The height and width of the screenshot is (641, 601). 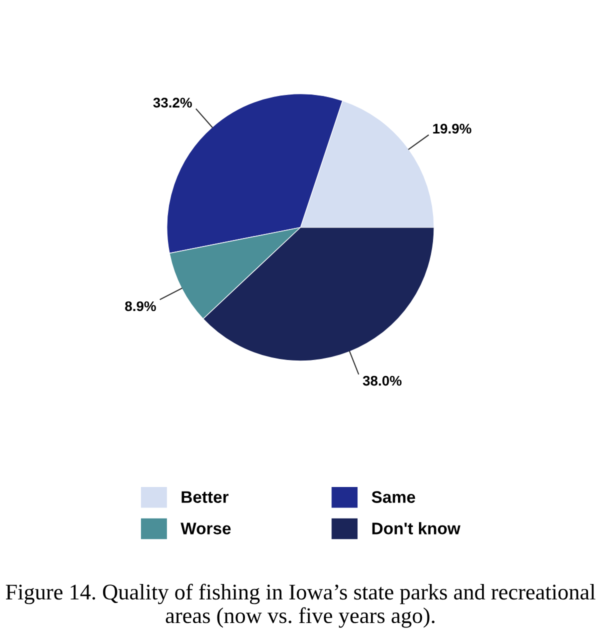 What do you see at coordinates (172, 103) in the screenshot?
I see `data-label: 33.2%` at bounding box center [172, 103].